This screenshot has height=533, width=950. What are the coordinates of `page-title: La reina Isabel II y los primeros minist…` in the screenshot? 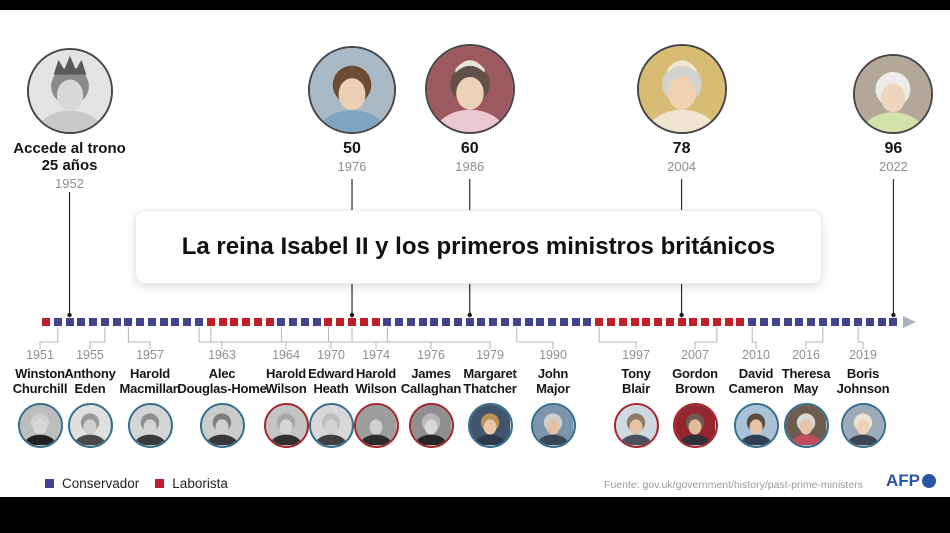 It's located at (478, 246).